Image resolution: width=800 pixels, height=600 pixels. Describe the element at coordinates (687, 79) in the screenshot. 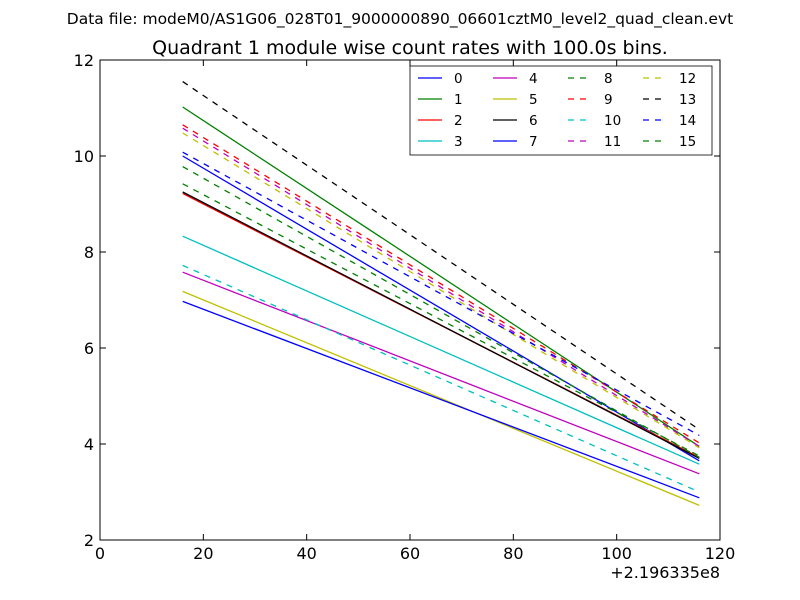

I see `legend-label-12: 12` at that location.